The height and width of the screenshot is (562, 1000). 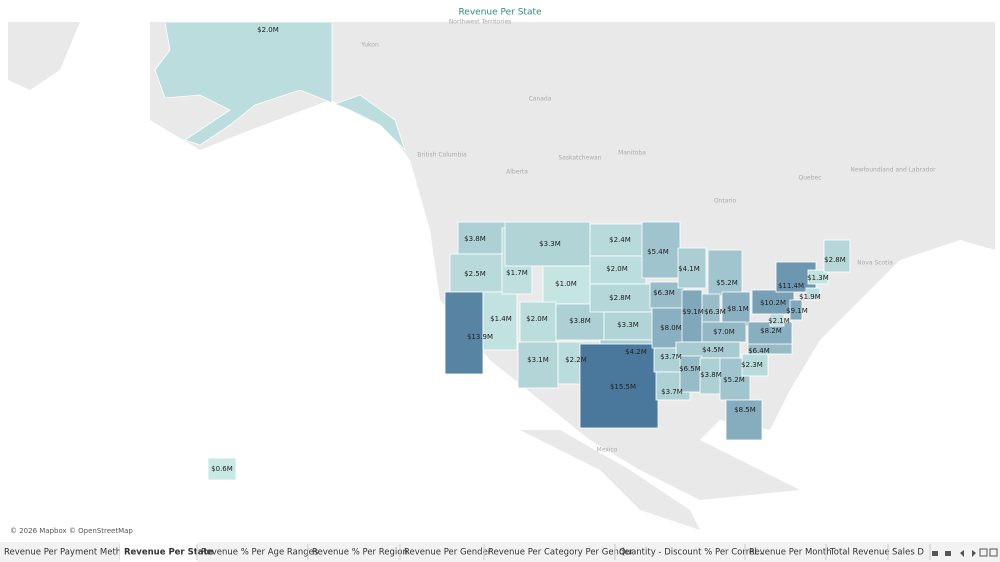 What do you see at coordinates (475, 274) in the screenshot?
I see `region-label: $2.5M` at bounding box center [475, 274].